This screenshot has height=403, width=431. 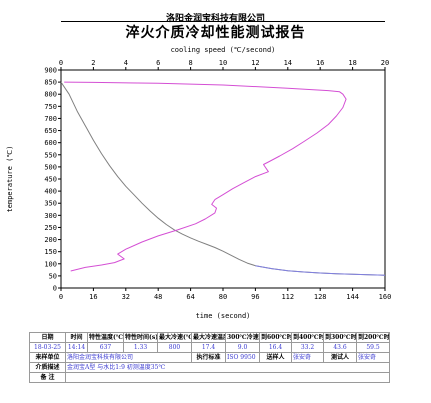 What do you see at coordinates (47, 347) in the screenshot?
I see `table-cell: 18-03-25` at bounding box center [47, 347].